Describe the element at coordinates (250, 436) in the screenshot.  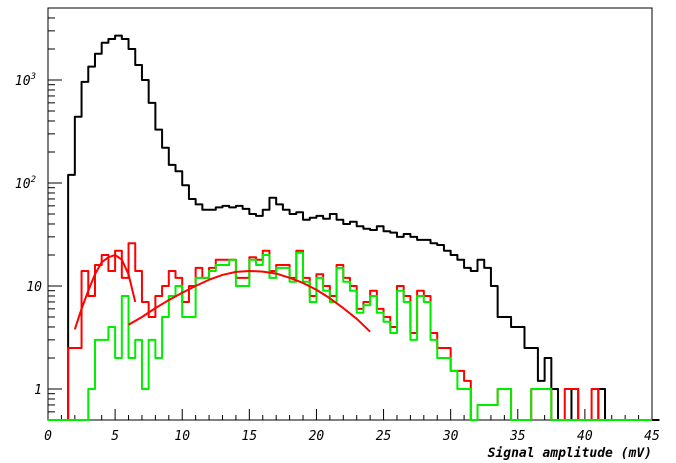
I see `x-tick-label: 15` at that location.